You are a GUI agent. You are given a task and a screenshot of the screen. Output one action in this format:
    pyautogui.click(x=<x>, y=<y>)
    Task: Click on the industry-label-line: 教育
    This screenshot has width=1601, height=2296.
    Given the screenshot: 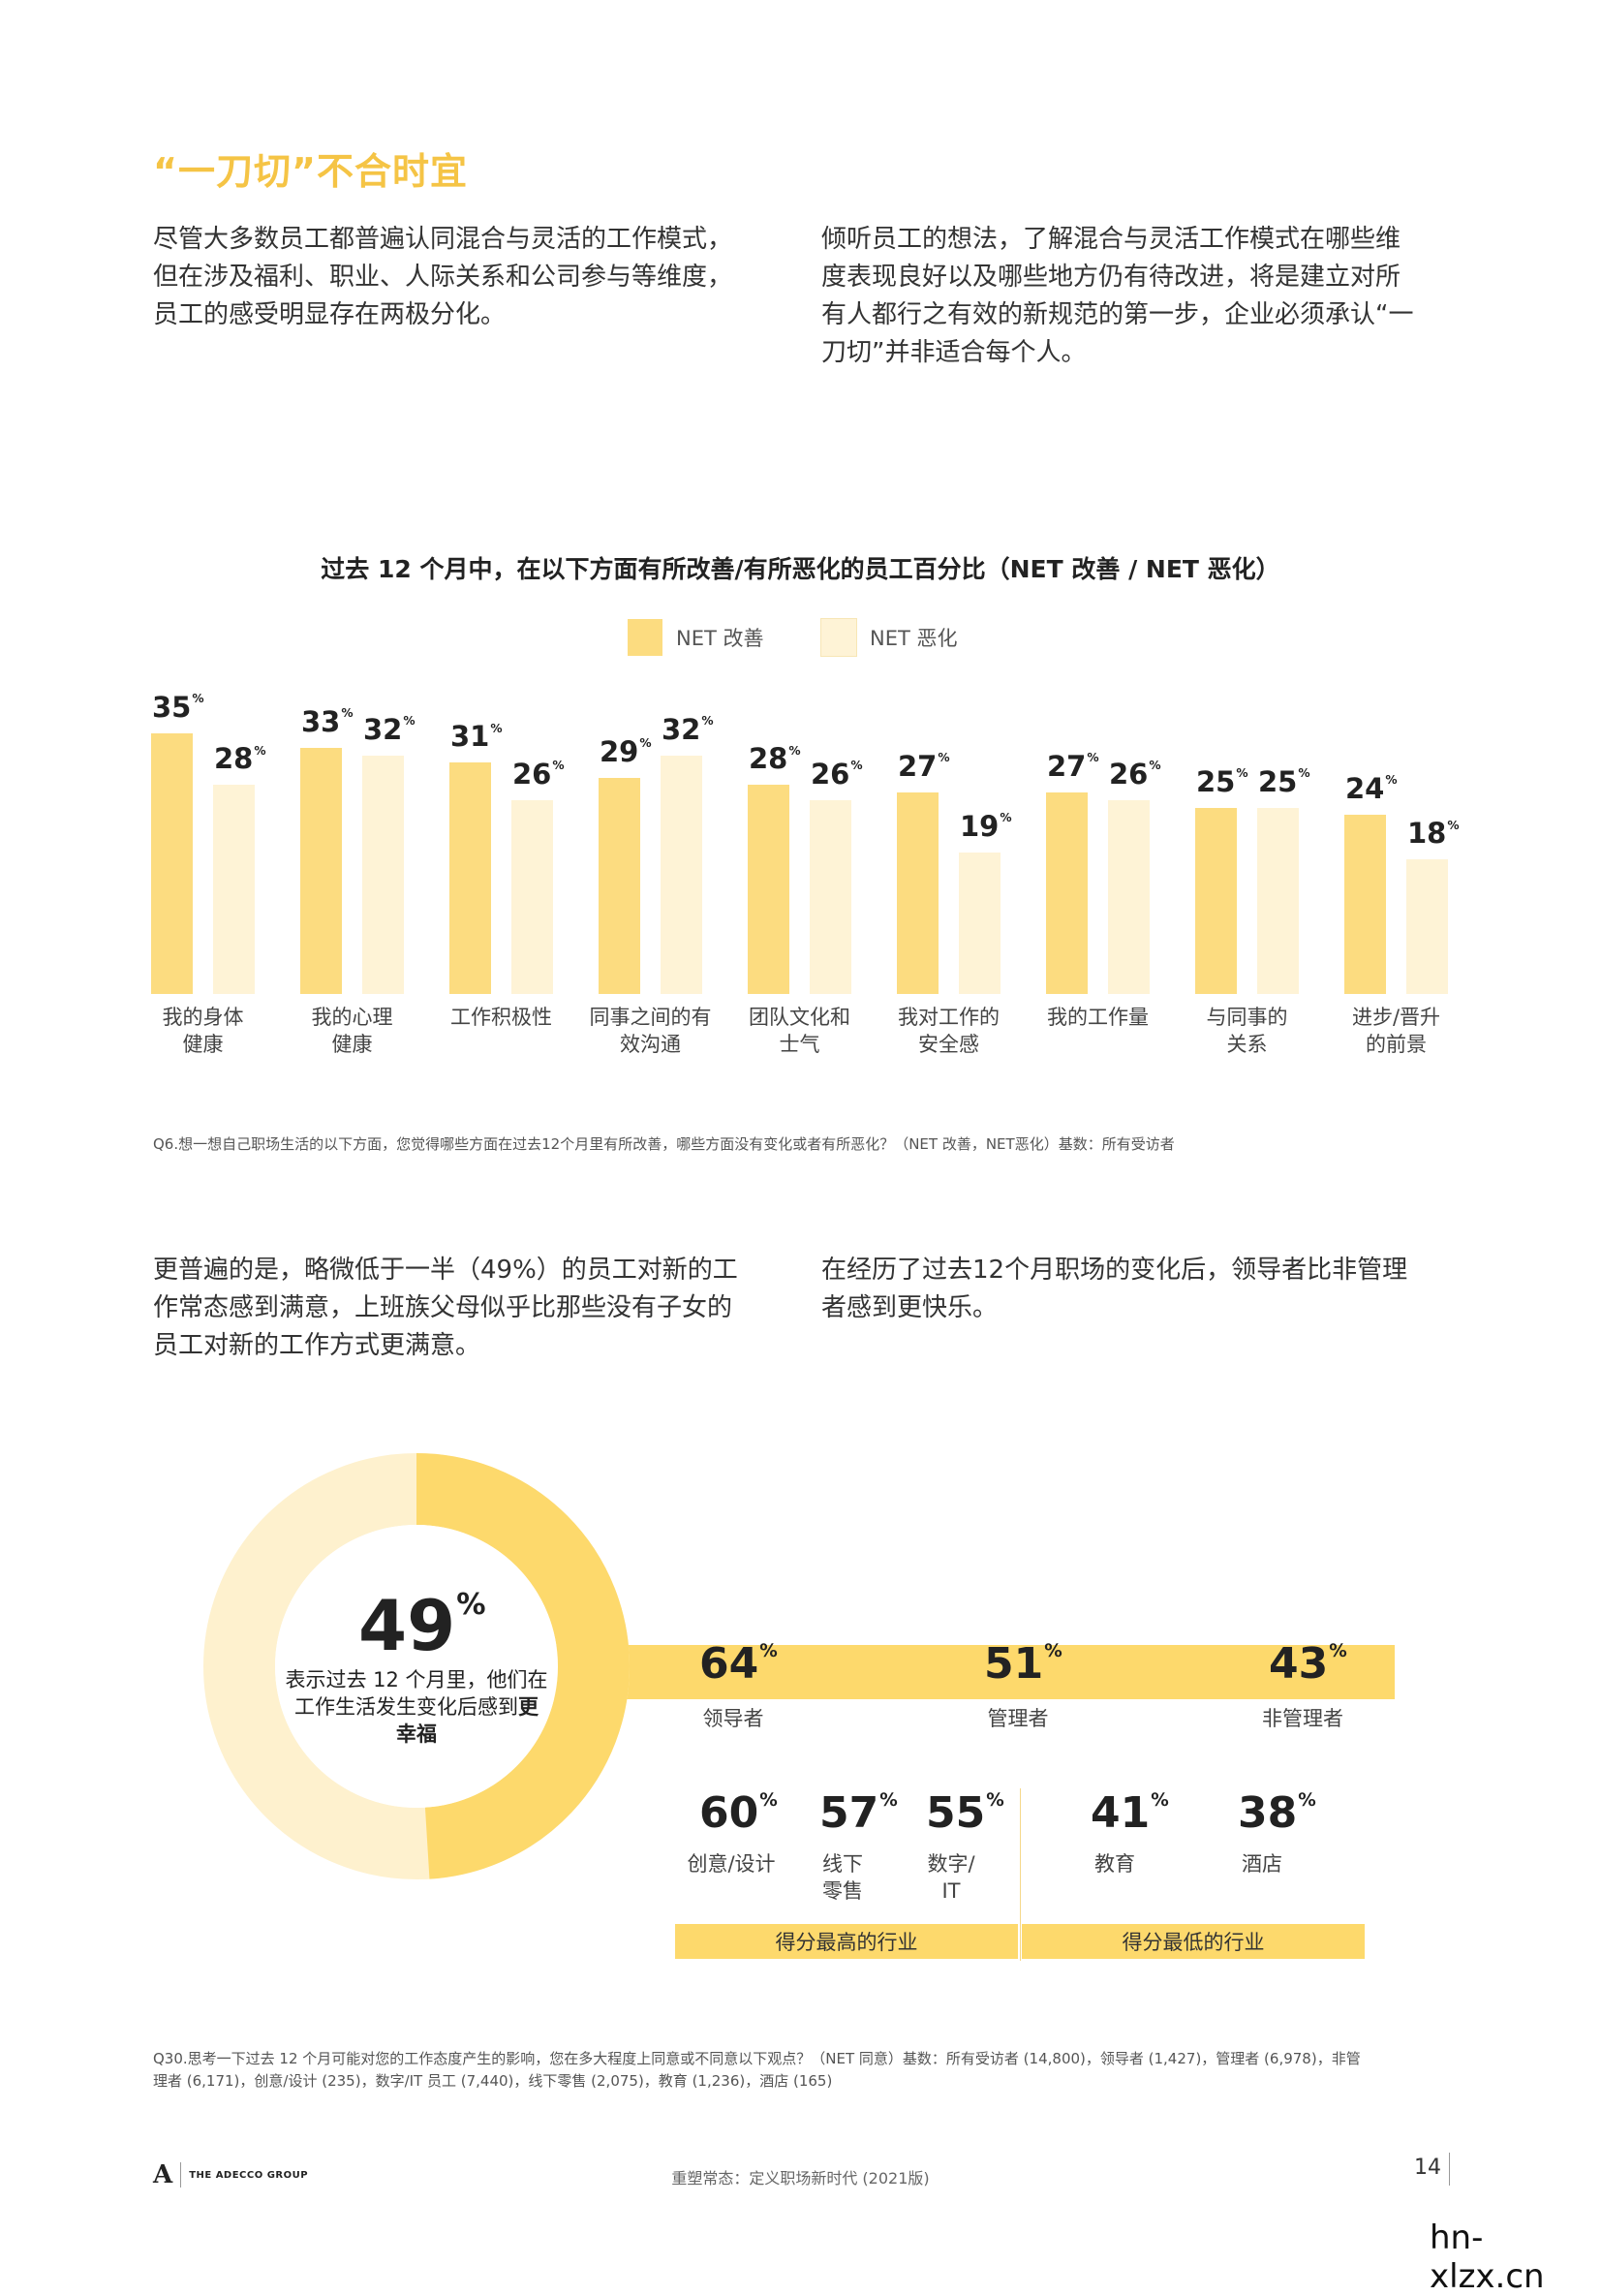 What is the action you would take?
    pyautogui.click(x=1115, y=1864)
    